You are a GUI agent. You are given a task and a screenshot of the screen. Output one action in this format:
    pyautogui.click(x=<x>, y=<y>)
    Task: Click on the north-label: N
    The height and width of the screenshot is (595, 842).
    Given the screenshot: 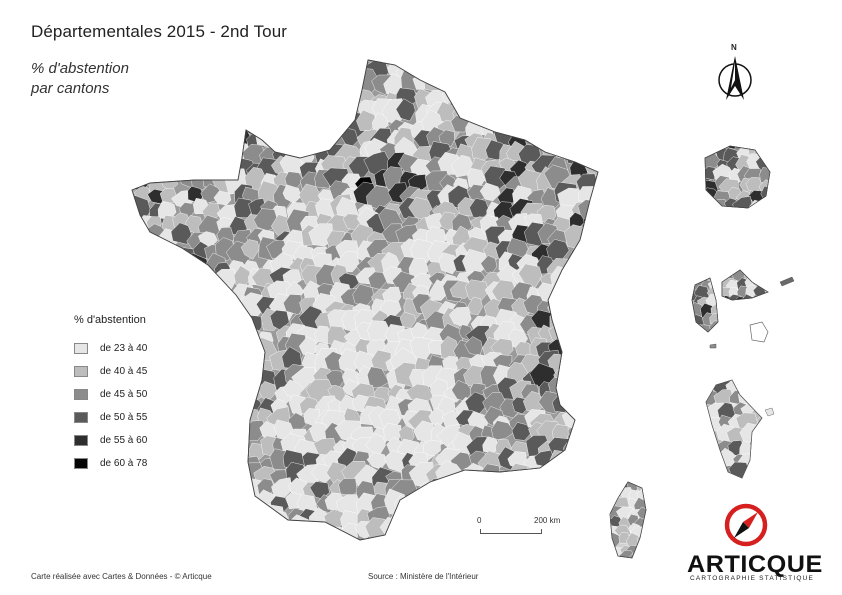 What is the action you would take?
    pyautogui.click(x=734, y=47)
    